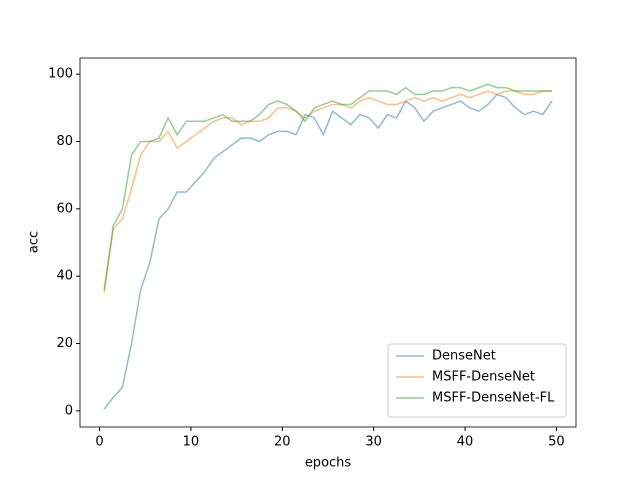 This screenshot has width=640, height=484. I want to click on x-tick-label: 50, so click(556, 442).